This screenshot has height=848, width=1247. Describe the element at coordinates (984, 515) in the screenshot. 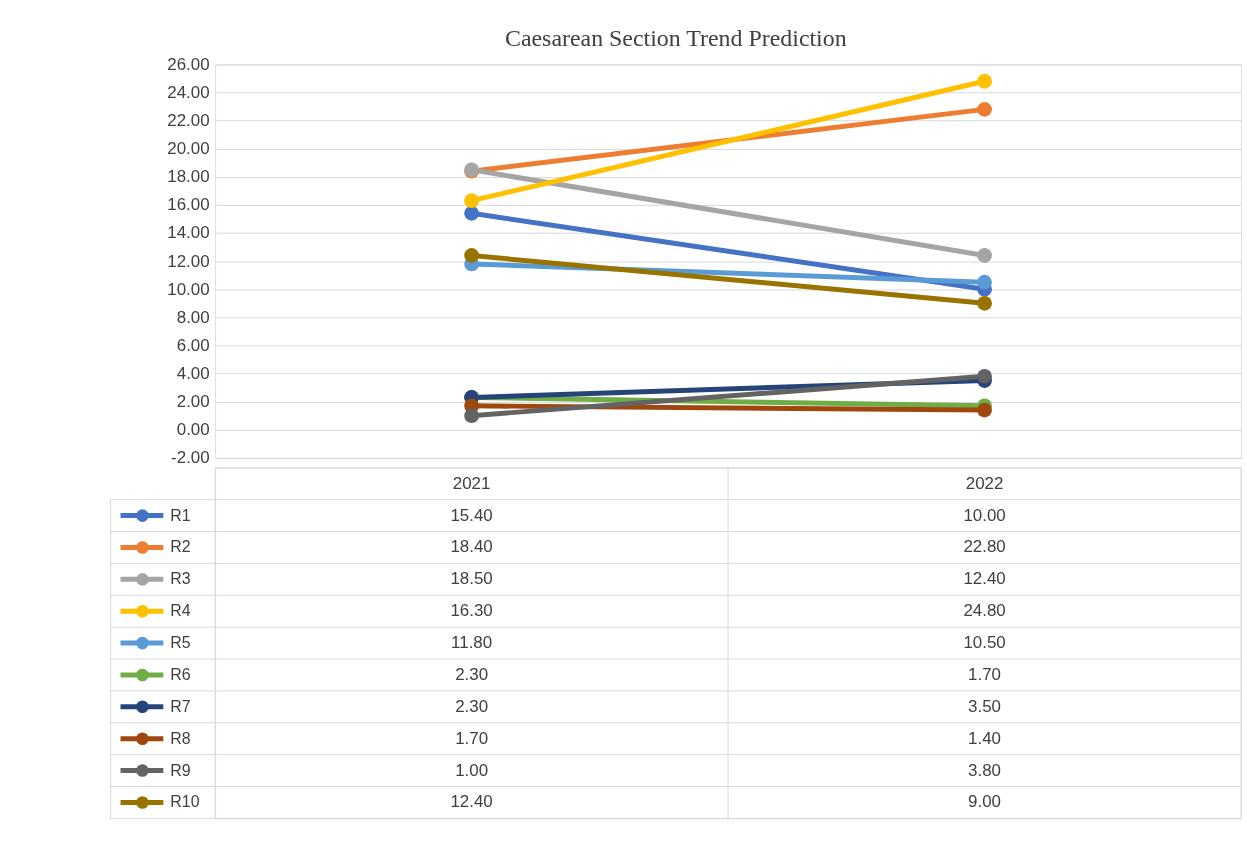

I see `data-label: 10.00` at that location.